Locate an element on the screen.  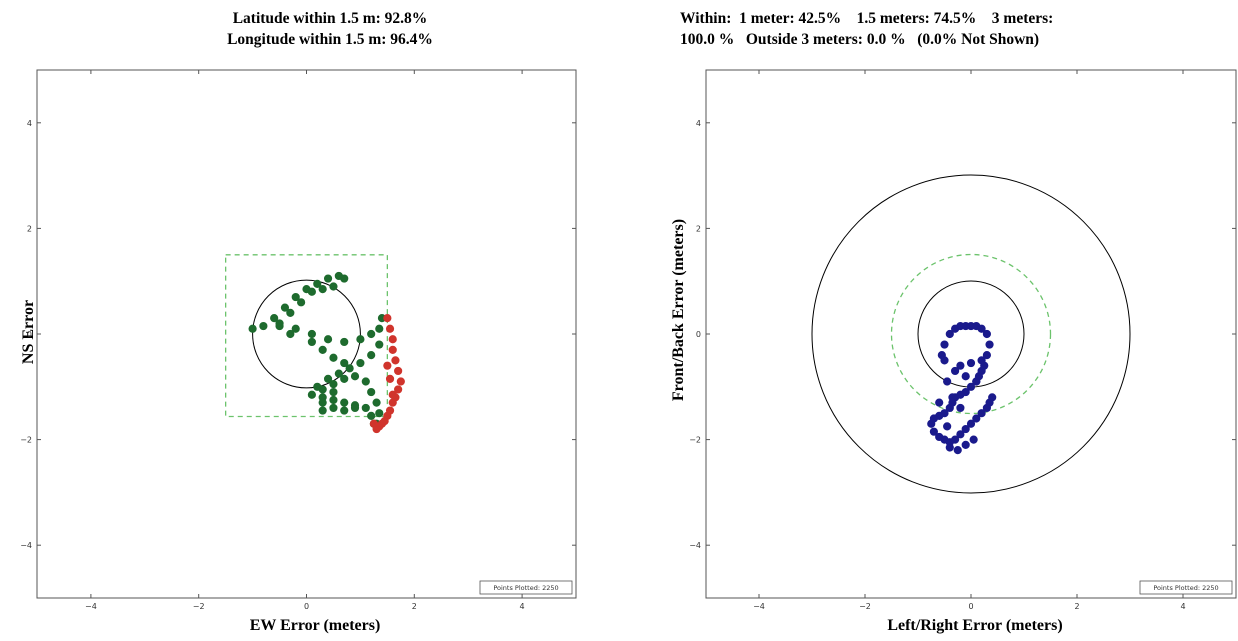
left-legend-text: Points Plotted: 2250 is located at coordinates (525, 588).